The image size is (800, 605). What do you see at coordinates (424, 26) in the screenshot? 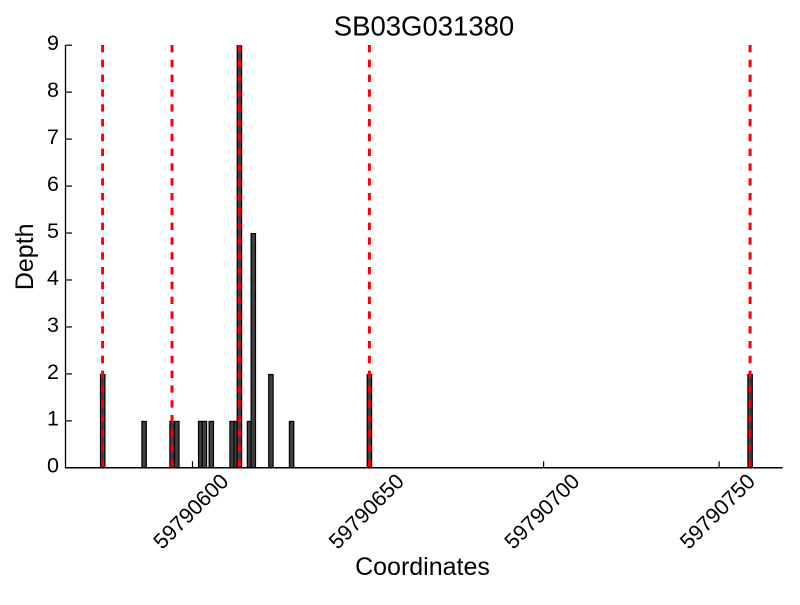
I see `svg-text: SB03G031380` at bounding box center [424, 26].